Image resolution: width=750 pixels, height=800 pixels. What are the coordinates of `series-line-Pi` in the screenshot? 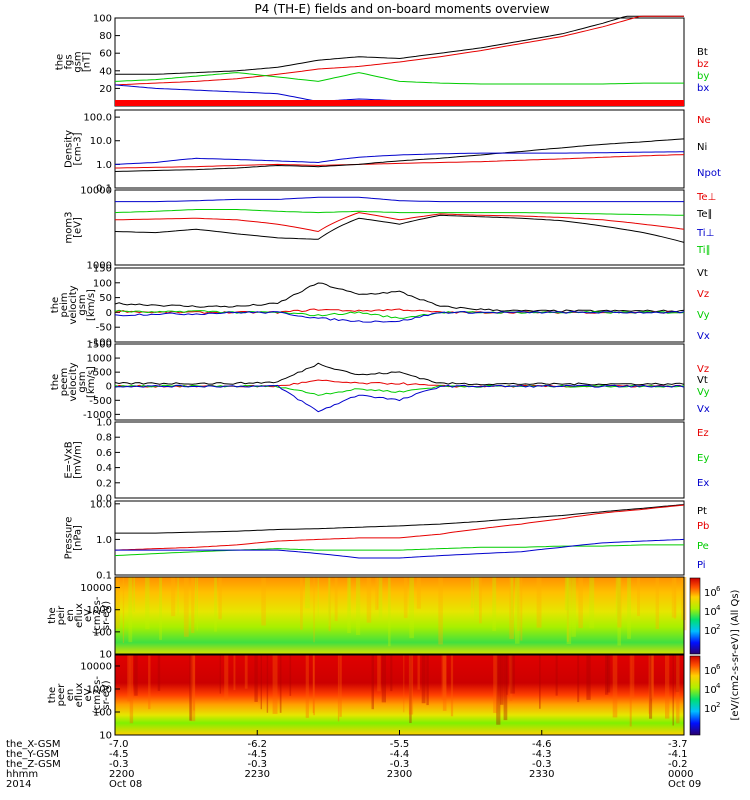 It's located at (400, 548).